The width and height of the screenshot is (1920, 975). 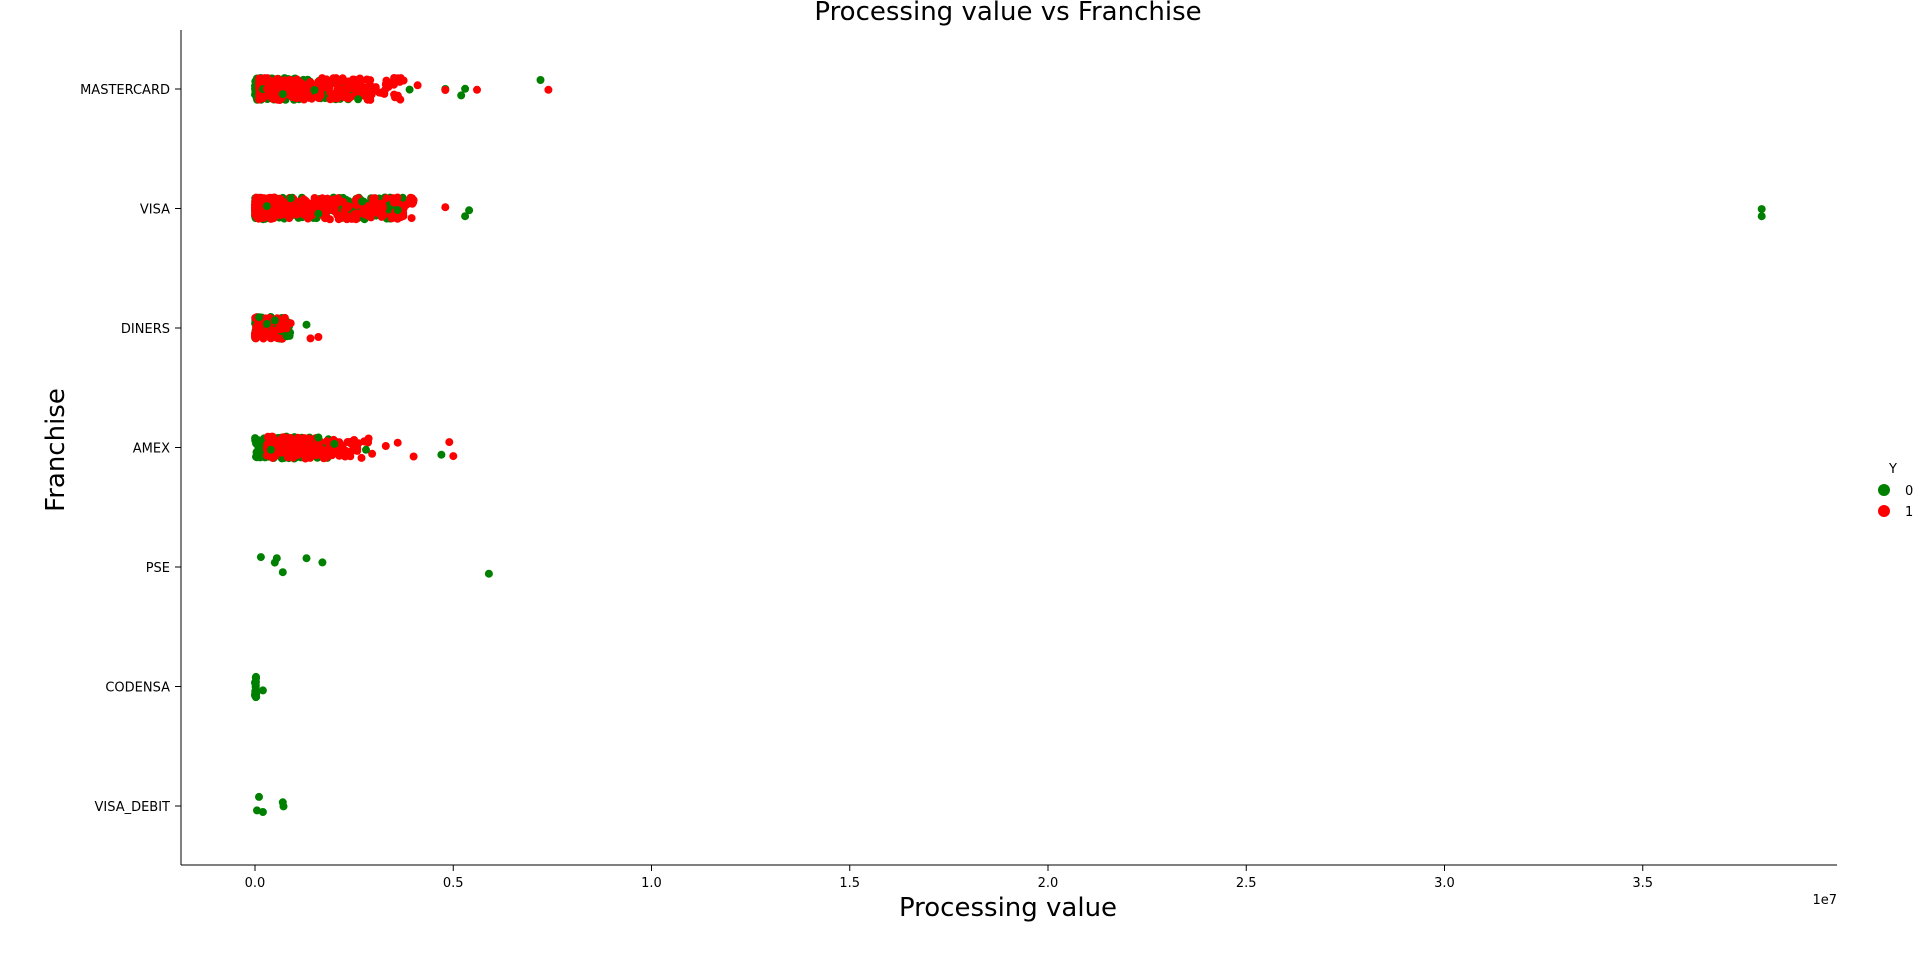 I want to click on x-tick-label: 3.5, so click(x=1642, y=883).